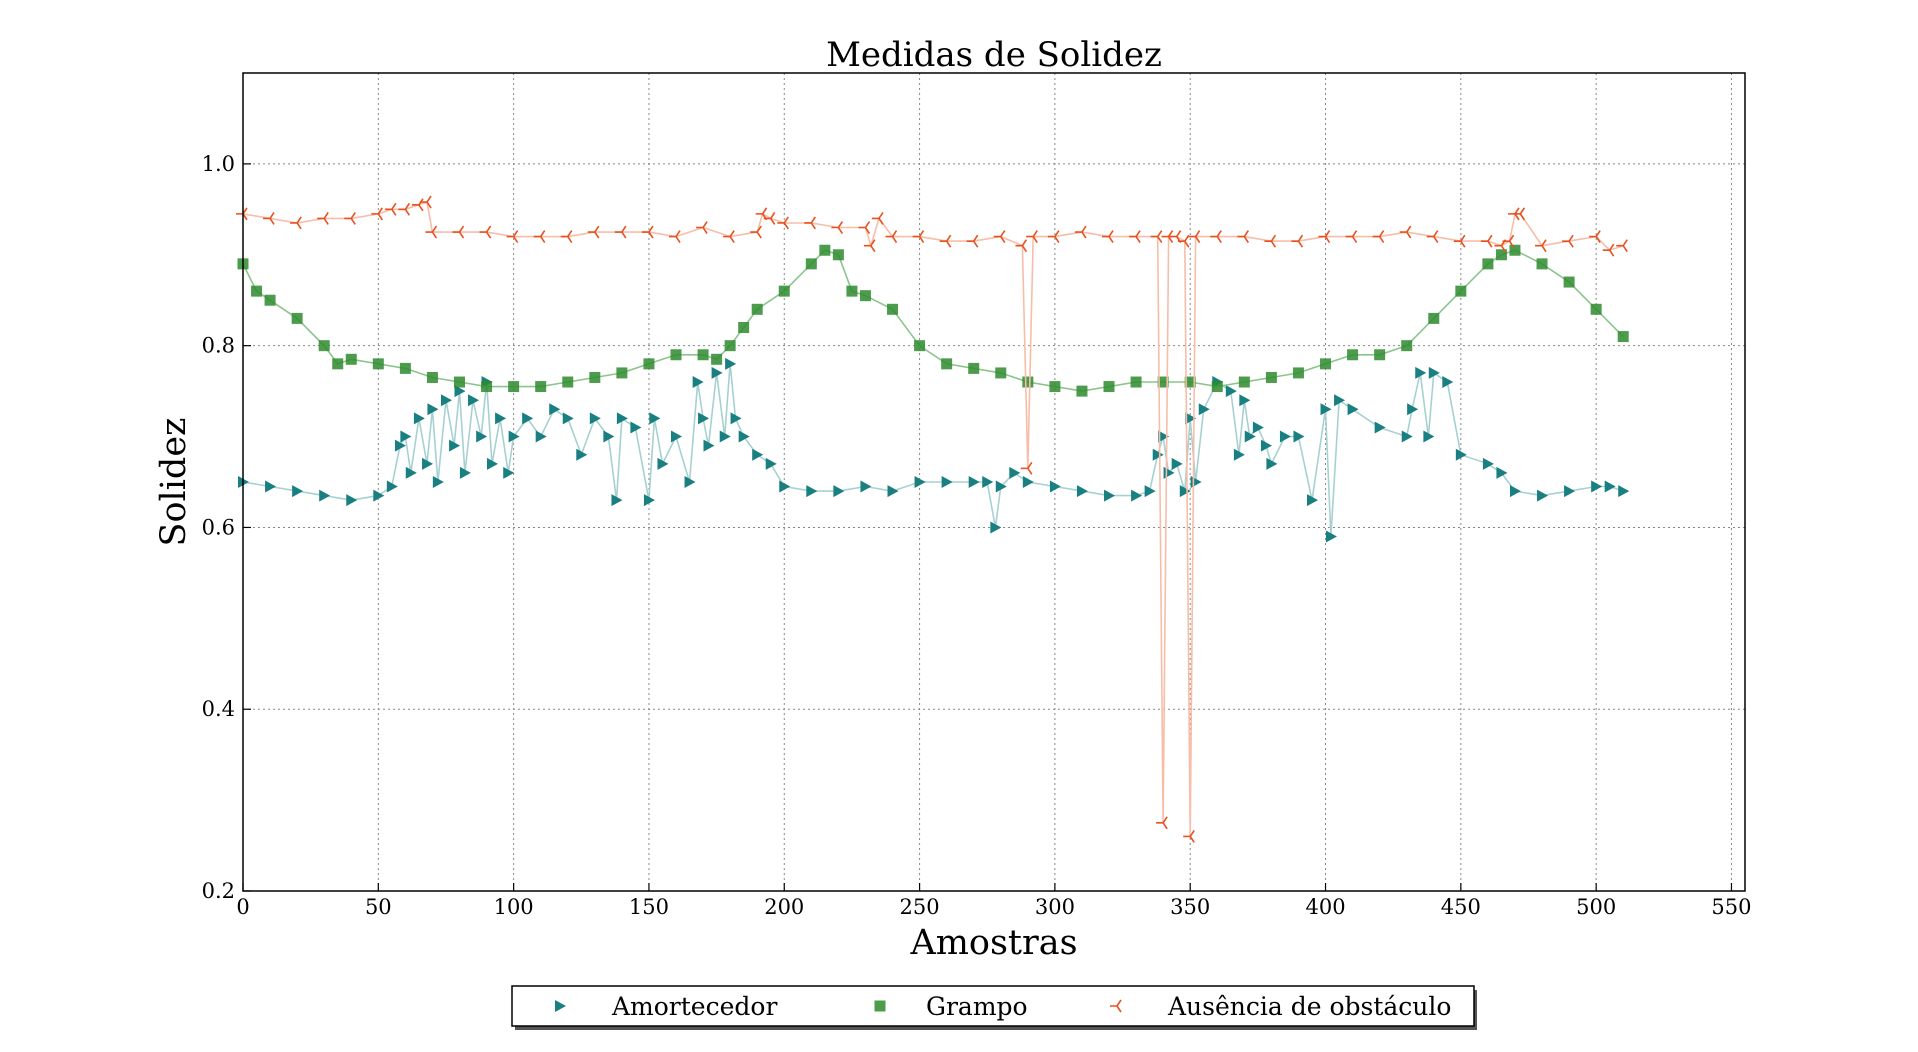 Image resolution: width=1918 pixels, height=1052 pixels. I want to click on x-tick-label: 350, so click(1190, 907).